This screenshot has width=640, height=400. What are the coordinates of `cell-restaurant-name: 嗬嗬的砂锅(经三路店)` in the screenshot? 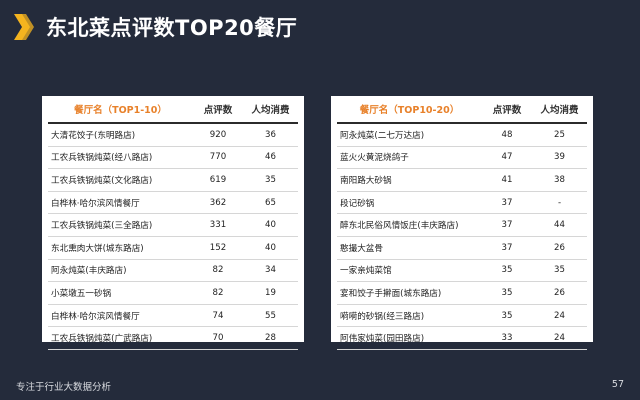 It's located at (409, 316).